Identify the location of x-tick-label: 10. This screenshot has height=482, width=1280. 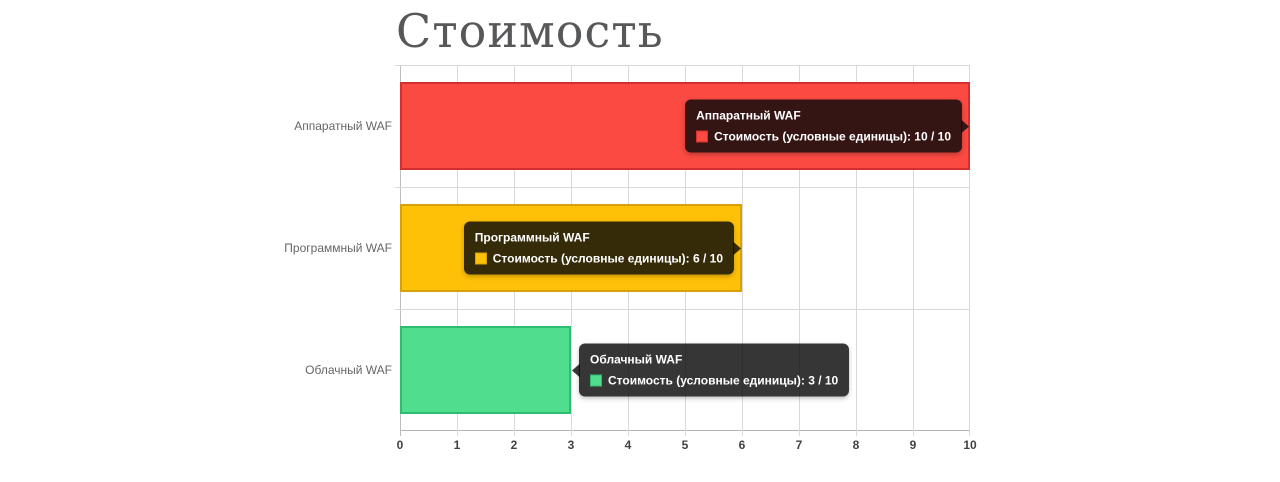
(970, 445).